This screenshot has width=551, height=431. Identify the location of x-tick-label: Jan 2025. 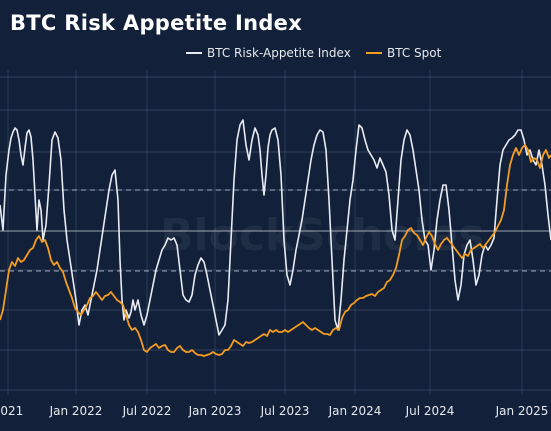
(522, 411).